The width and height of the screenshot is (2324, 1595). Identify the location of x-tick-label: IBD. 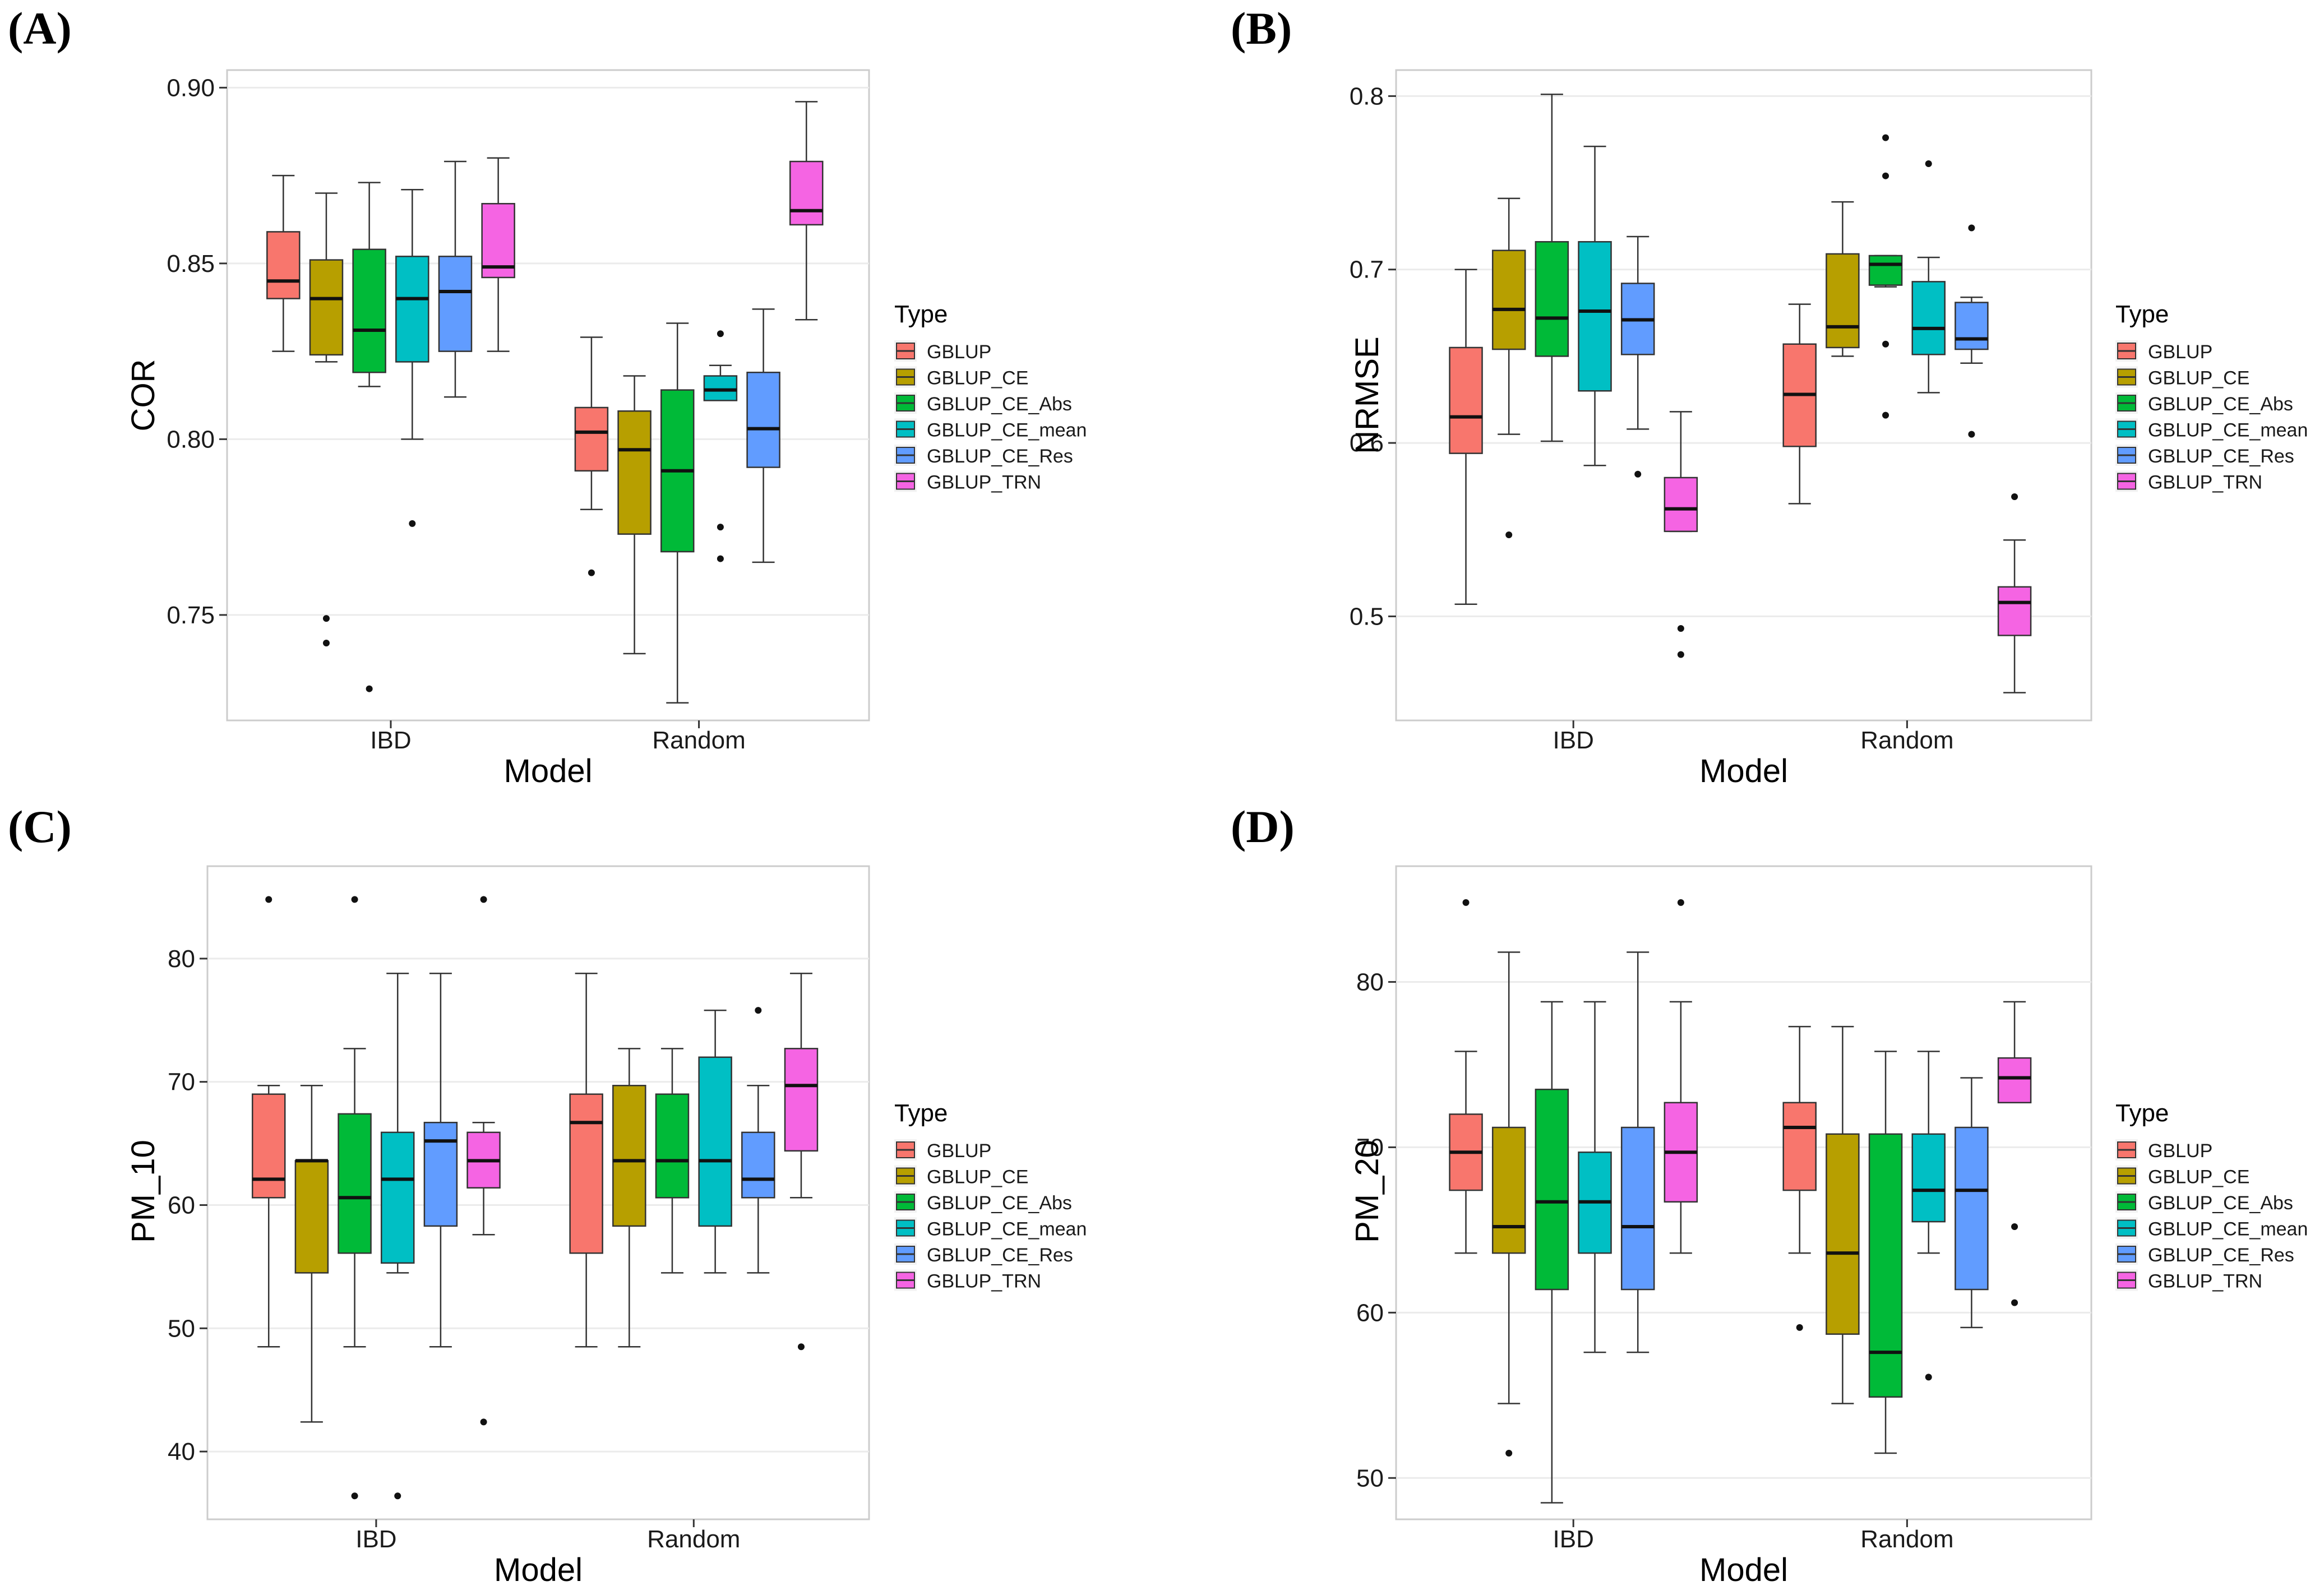
(1573, 740).